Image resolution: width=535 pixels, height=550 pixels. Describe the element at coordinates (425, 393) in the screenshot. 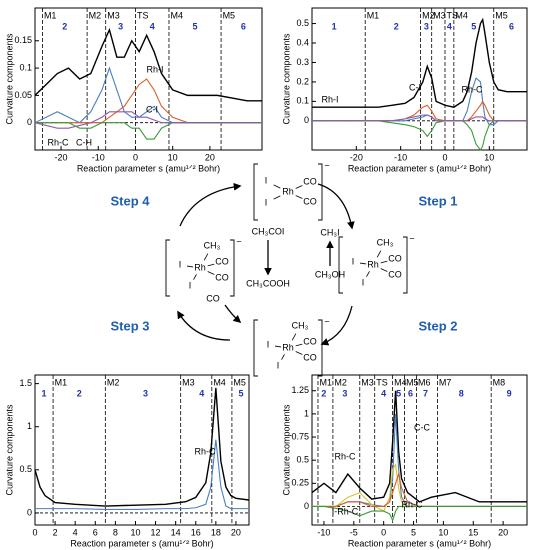

I see `region-label: 7` at that location.